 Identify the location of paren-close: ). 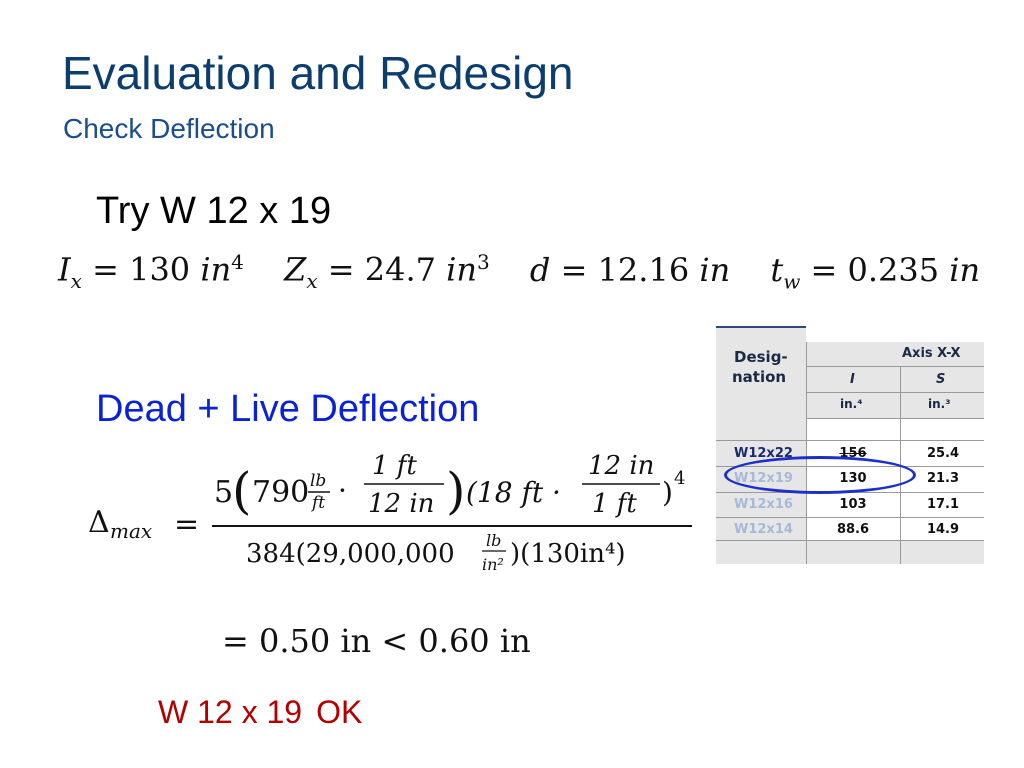
(456, 491).